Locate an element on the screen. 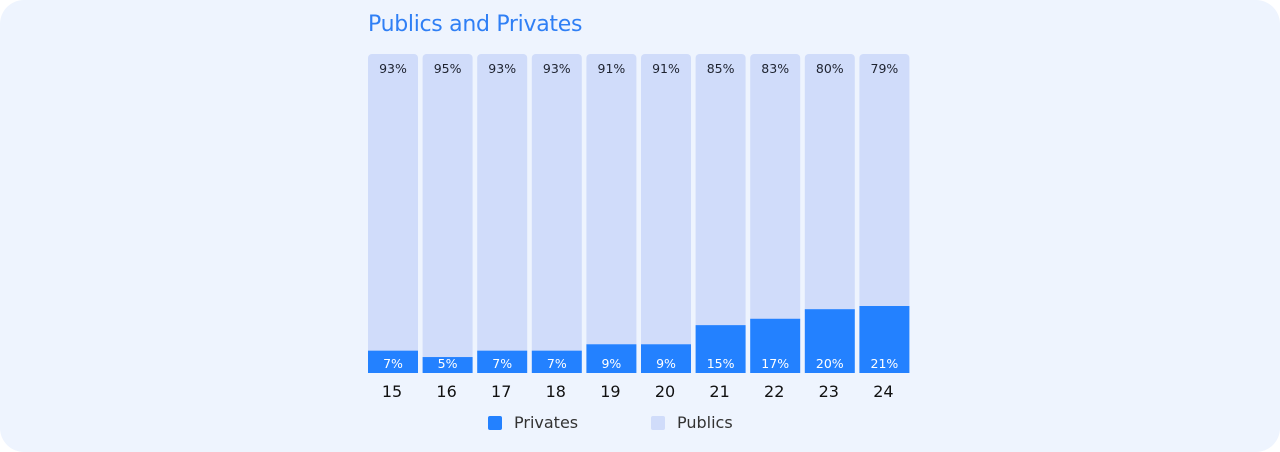 The image size is (1280, 452). x-tick-label: 15 is located at coordinates (392, 391).